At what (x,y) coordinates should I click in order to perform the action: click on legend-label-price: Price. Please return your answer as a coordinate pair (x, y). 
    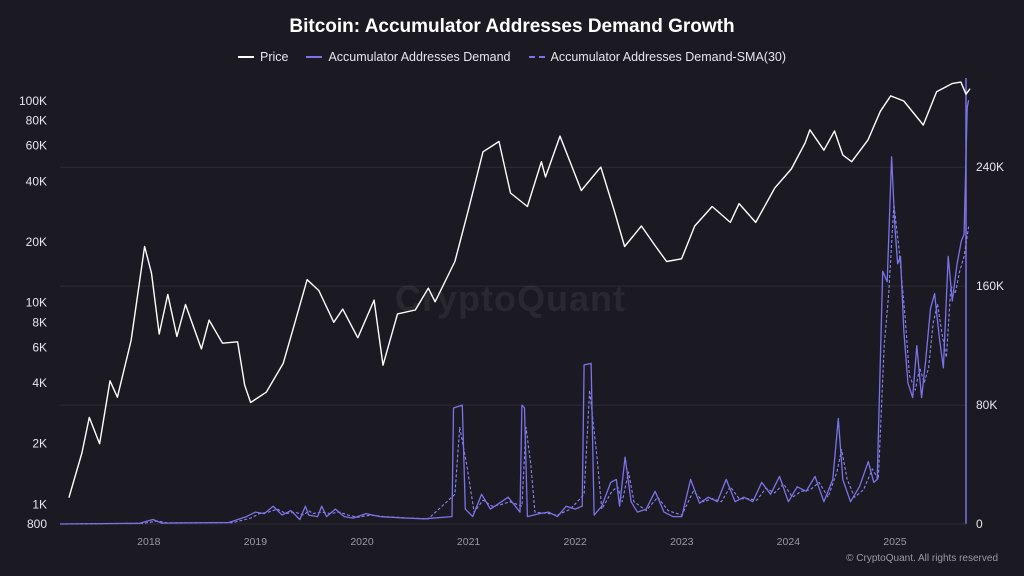
    Looking at the image, I should click on (274, 57).